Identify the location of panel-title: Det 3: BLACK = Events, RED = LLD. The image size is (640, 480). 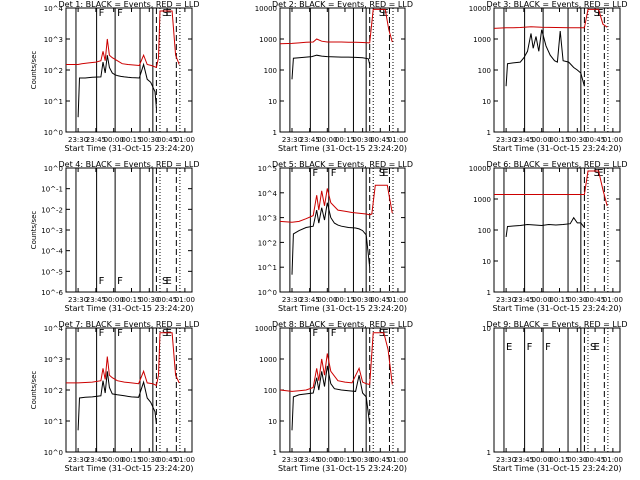
(557, 4).